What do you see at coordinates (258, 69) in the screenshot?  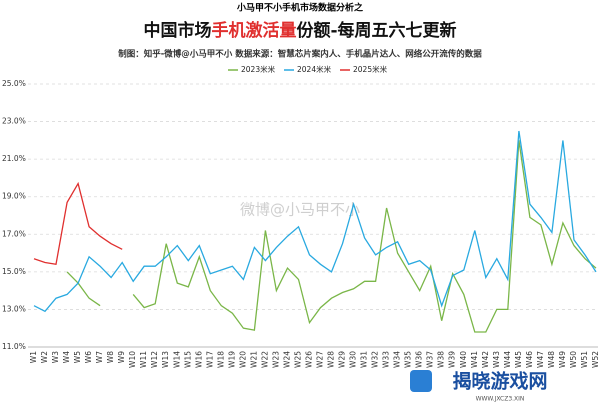 I see `legend-label: 2023米米` at bounding box center [258, 69].